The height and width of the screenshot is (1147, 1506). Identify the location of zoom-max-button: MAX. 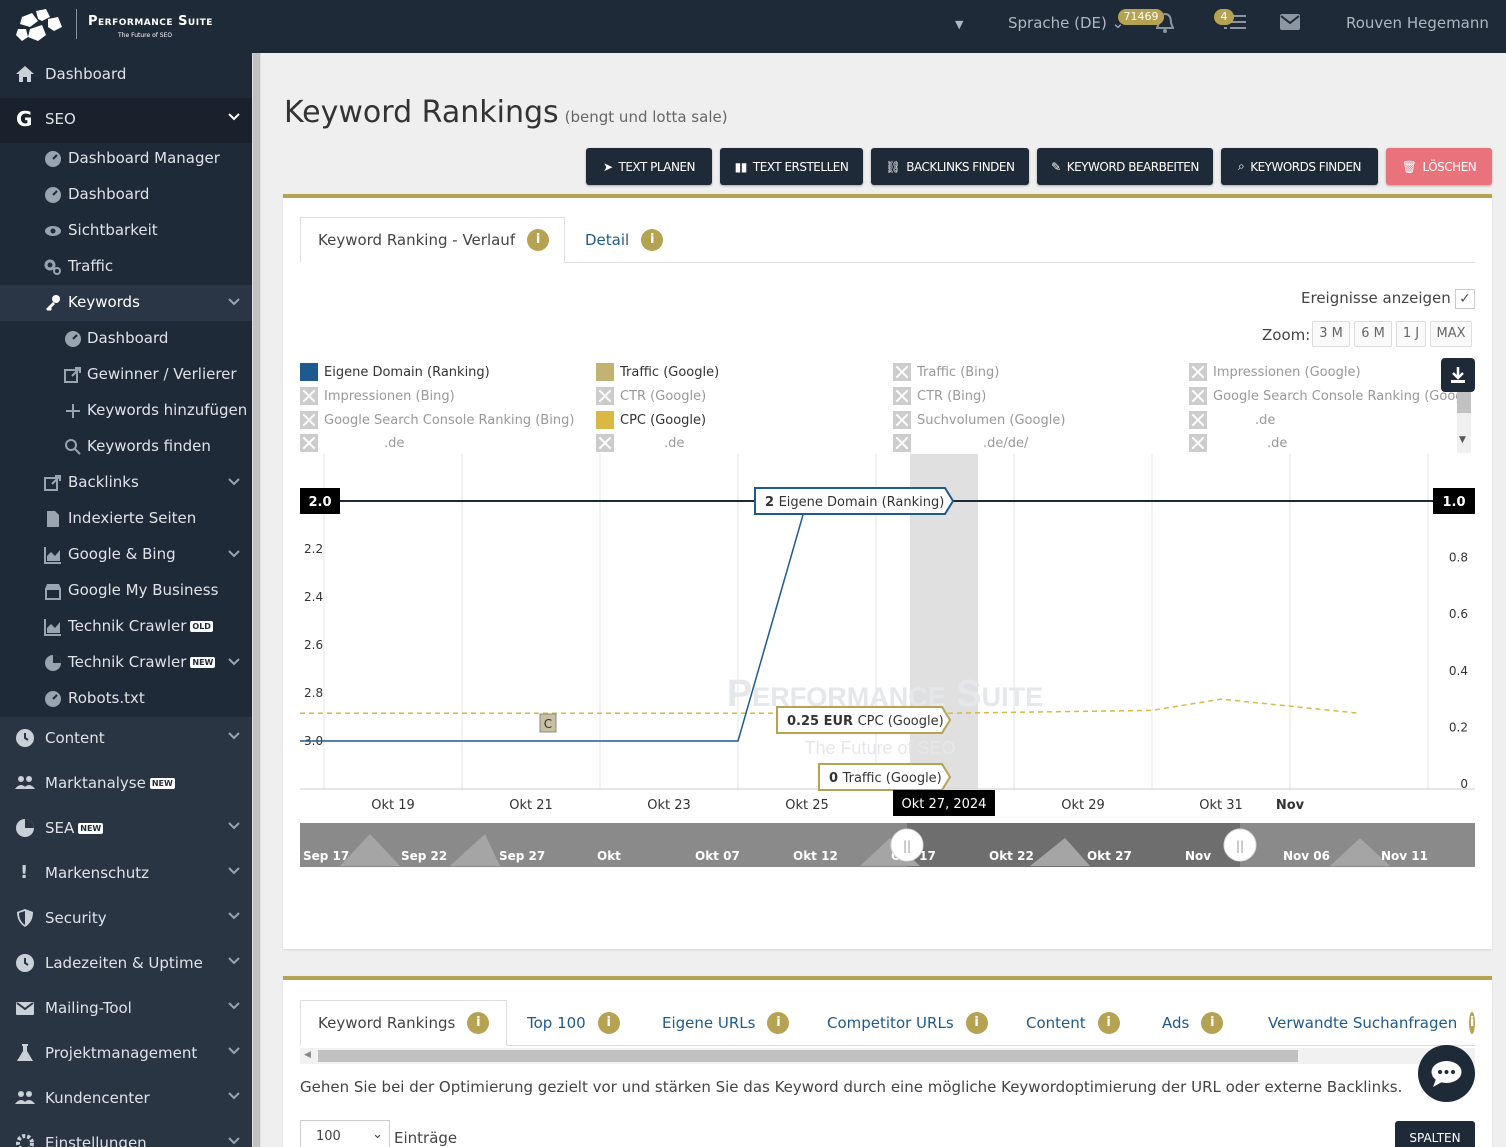
(1451, 334).